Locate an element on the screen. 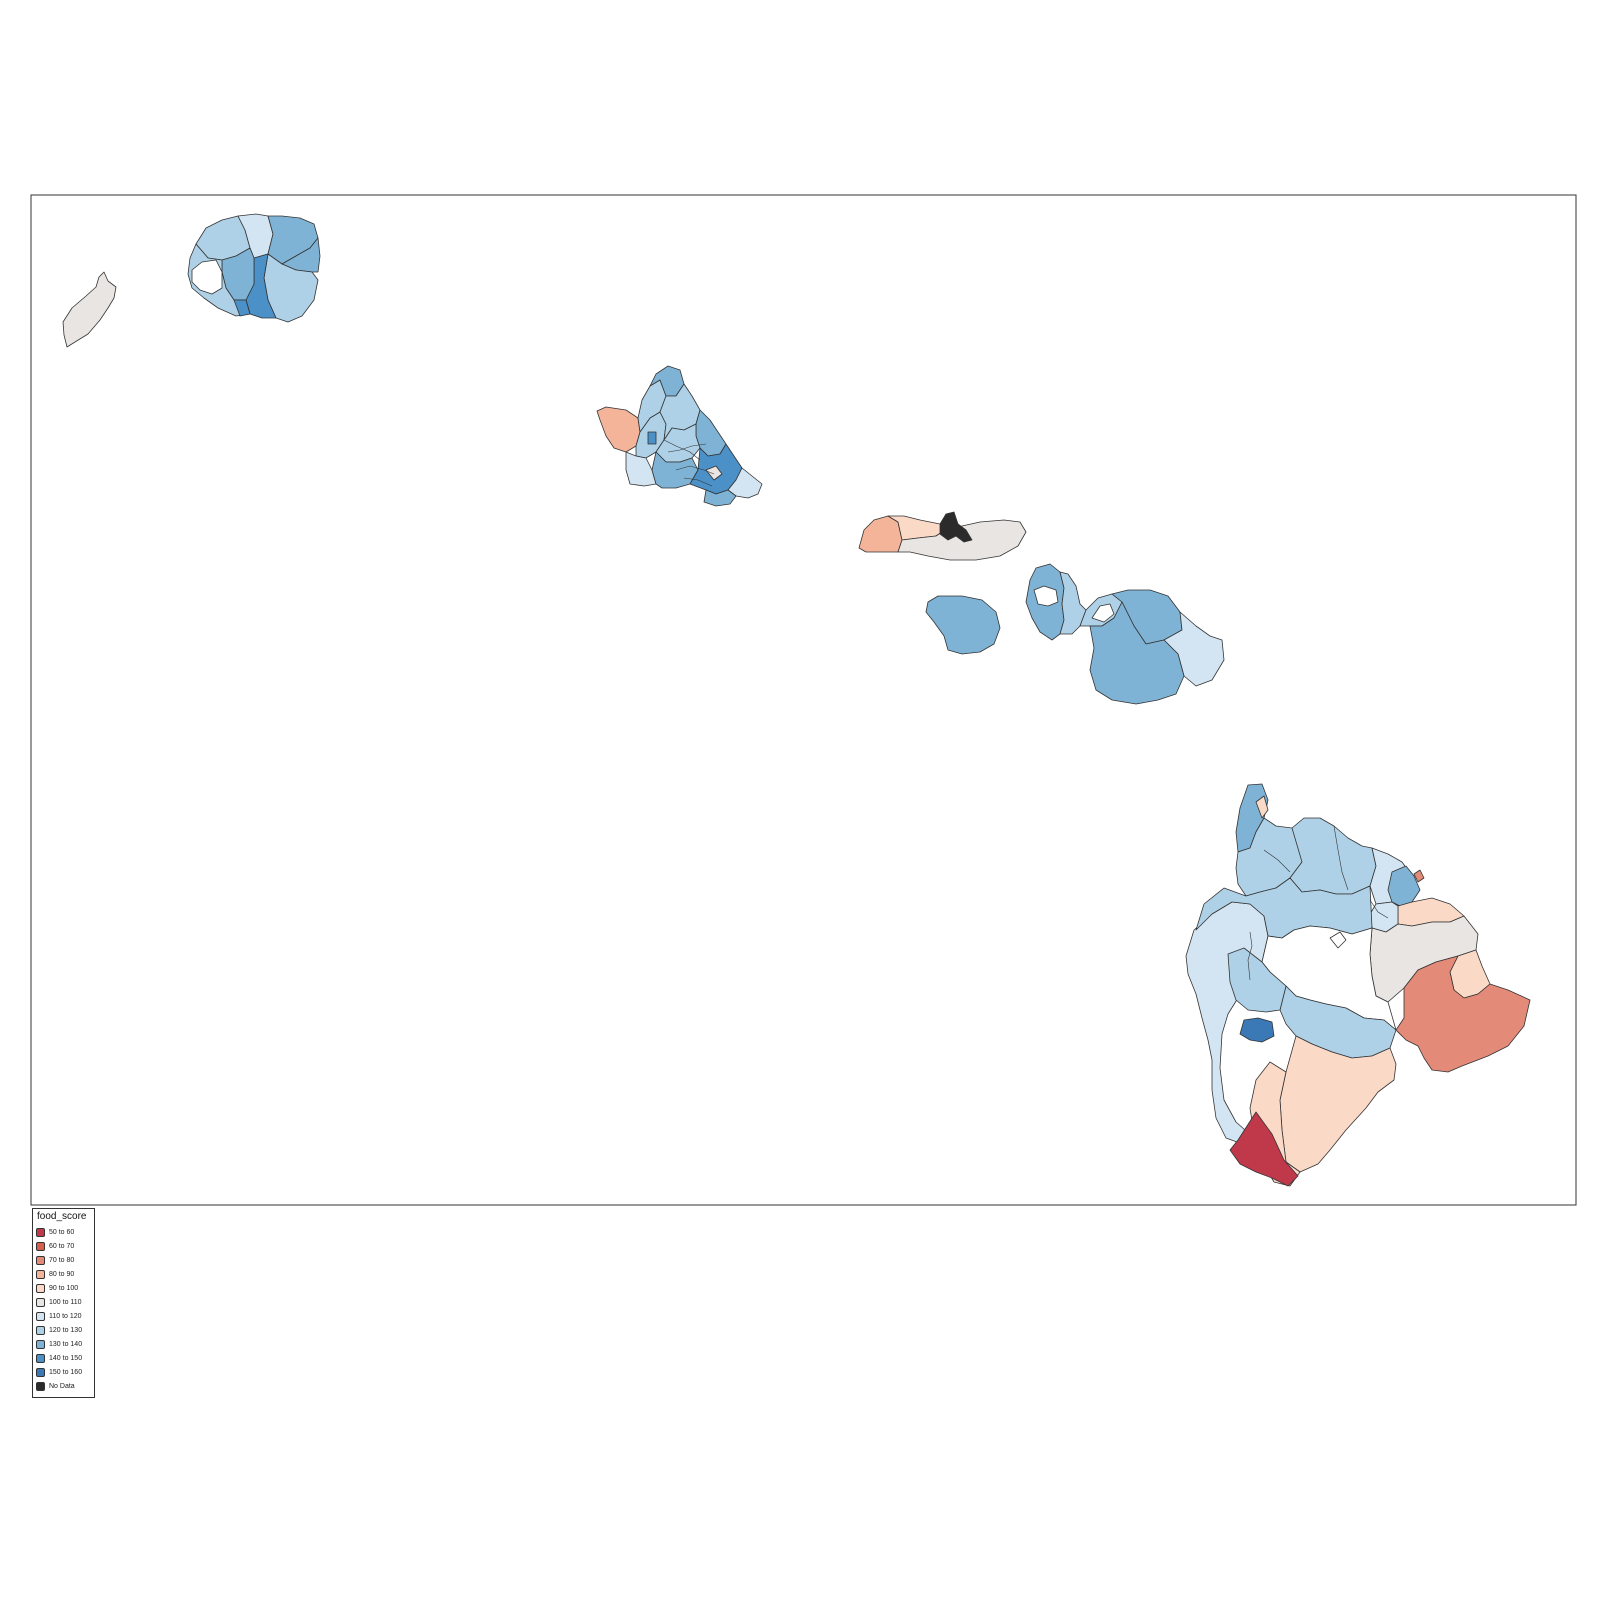 This screenshot has height=1600, width=1600. island-molokai is located at coordinates (942, 536).